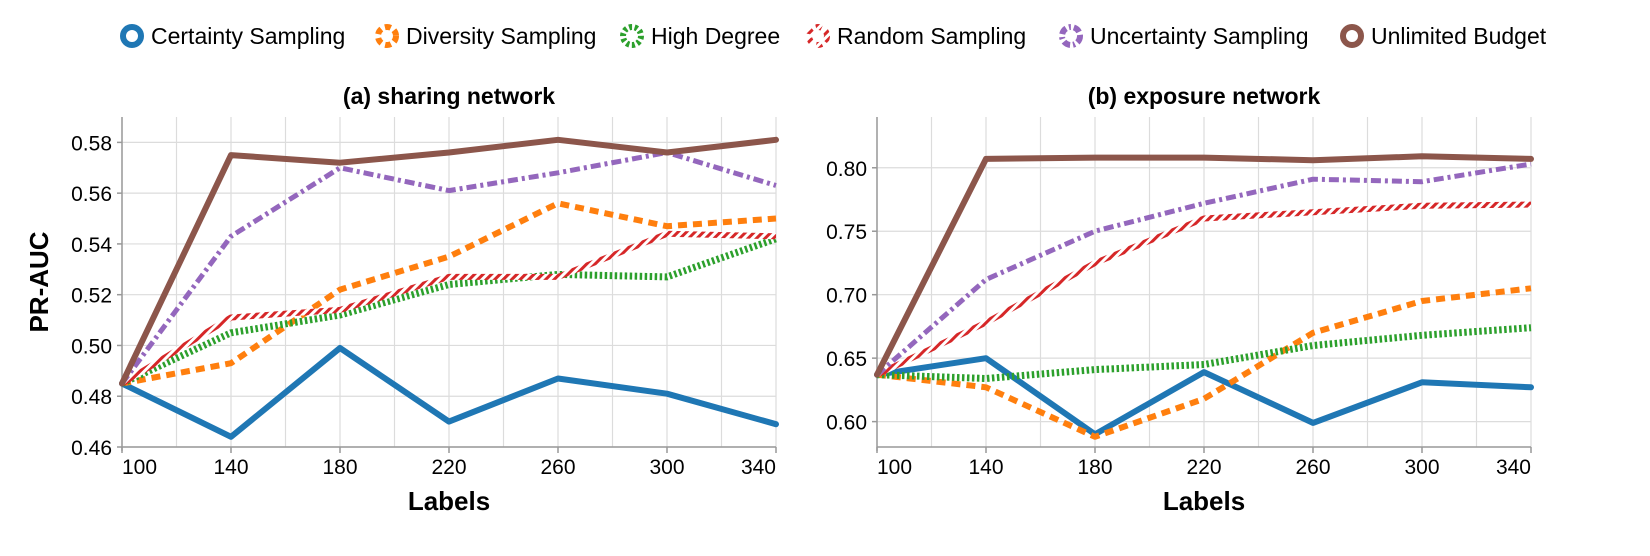  I want to click on y-tick-label: 0.65, so click(846, 359).